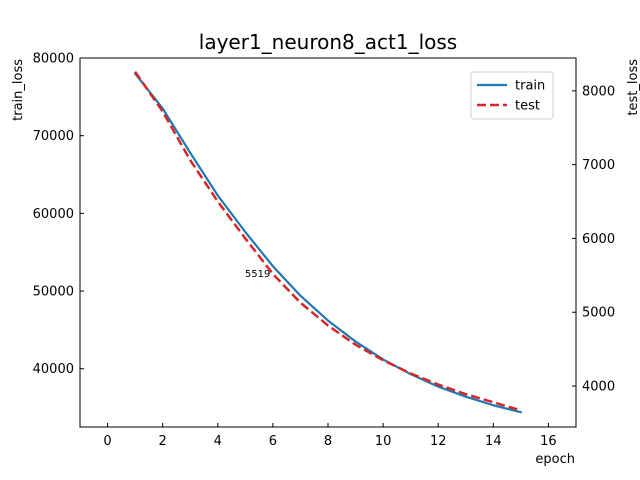  I want to click on x-tick-label: 4, so click(218, 441).